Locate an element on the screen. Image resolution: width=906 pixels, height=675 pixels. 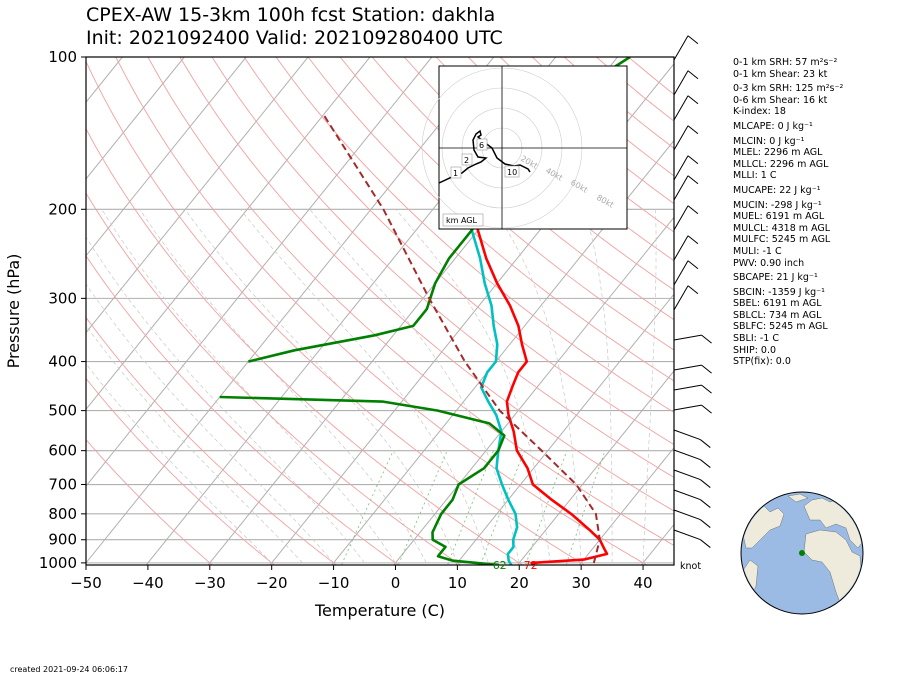
y-tick-label: 300 is located at coordinates (62, 298).